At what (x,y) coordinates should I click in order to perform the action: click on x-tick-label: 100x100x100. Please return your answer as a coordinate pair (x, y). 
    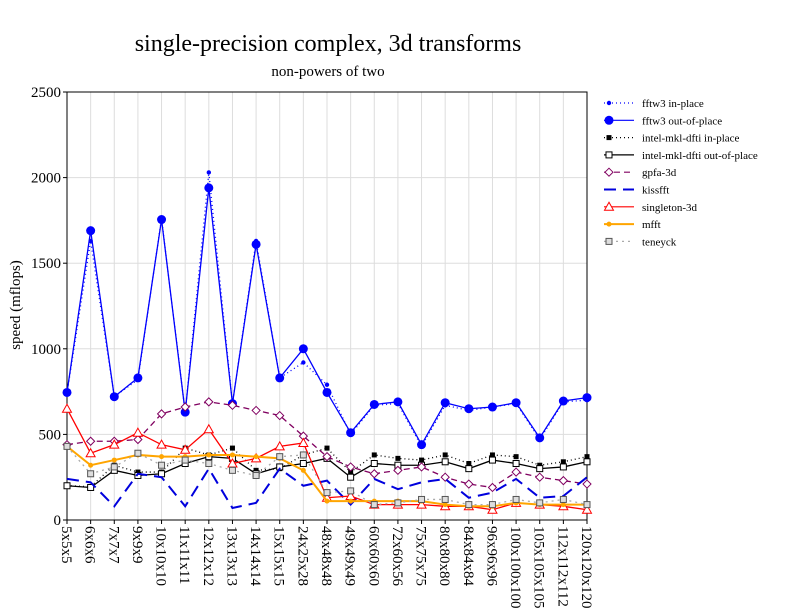
    Looking at the image, I should click on (515, 567).